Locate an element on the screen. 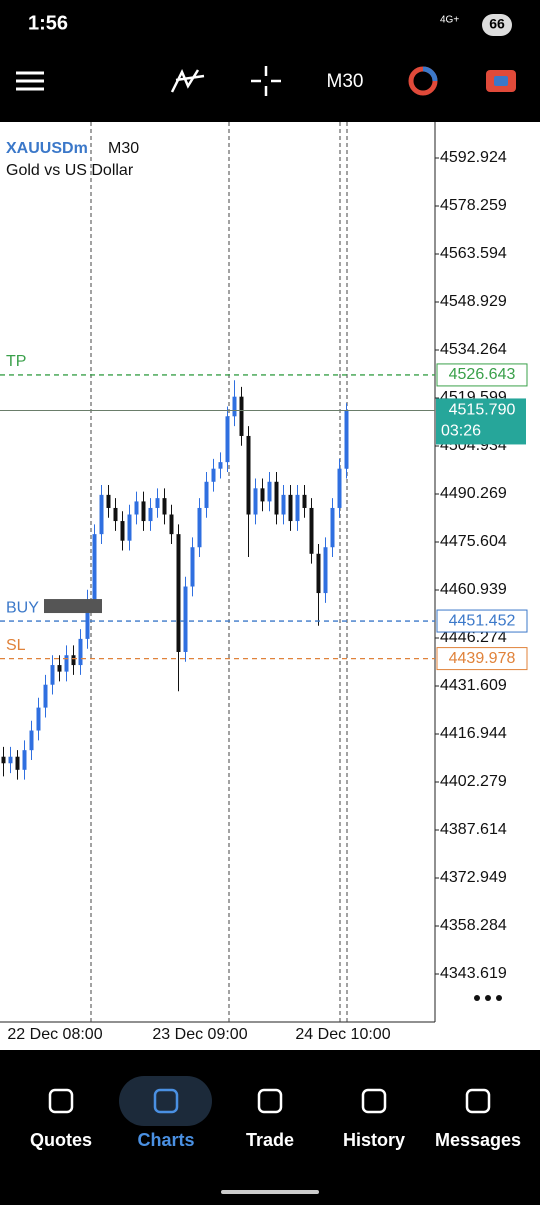 The height and width of the screenshot is (1205, 540). y-tick-label: 4372.949 is located at coordinates (473, 877).